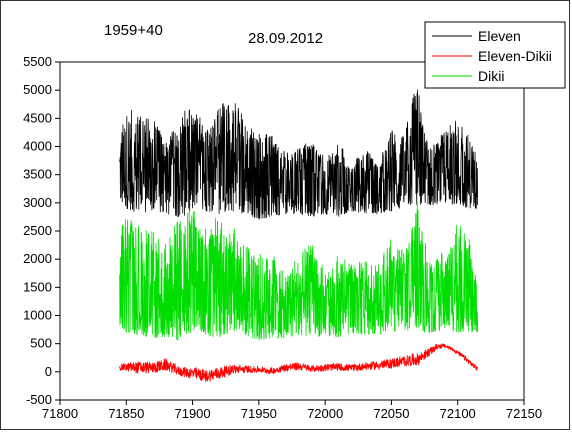 This screenshot has height=432, width=572. What do you see at coordinates (391, 413) in the screenshot?
I see `x-tick-label: 72050` at bounding box center [391, 413].